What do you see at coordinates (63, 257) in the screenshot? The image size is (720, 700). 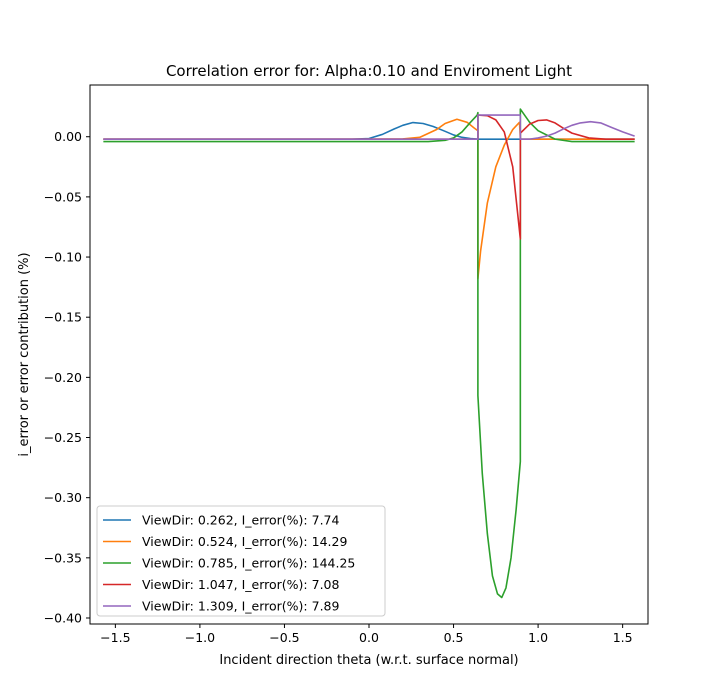 I see `y-tick-label: −0.10` at bounding box center [63, 257].